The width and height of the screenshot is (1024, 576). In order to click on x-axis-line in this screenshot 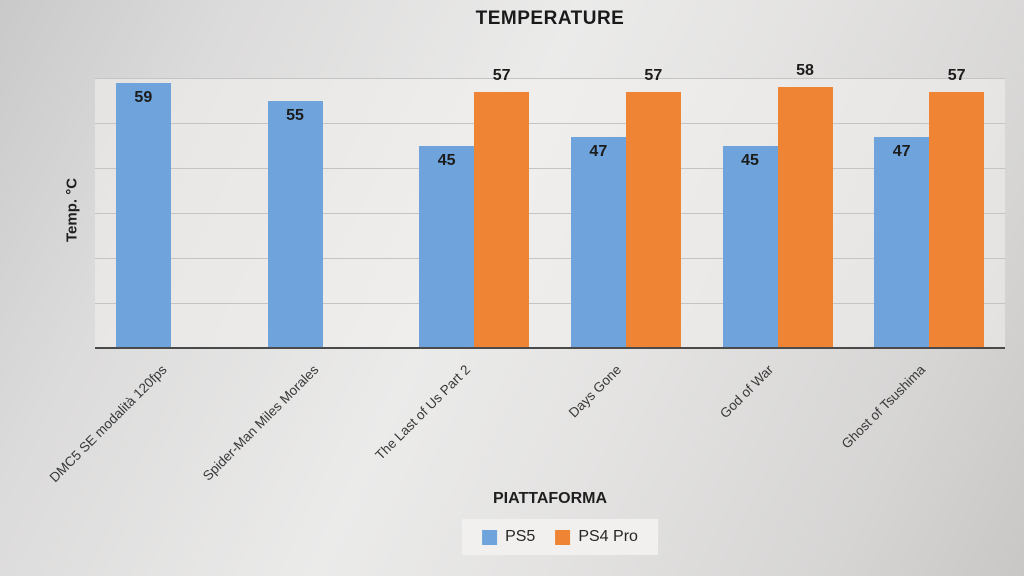, I will do `click(550, 348)`.